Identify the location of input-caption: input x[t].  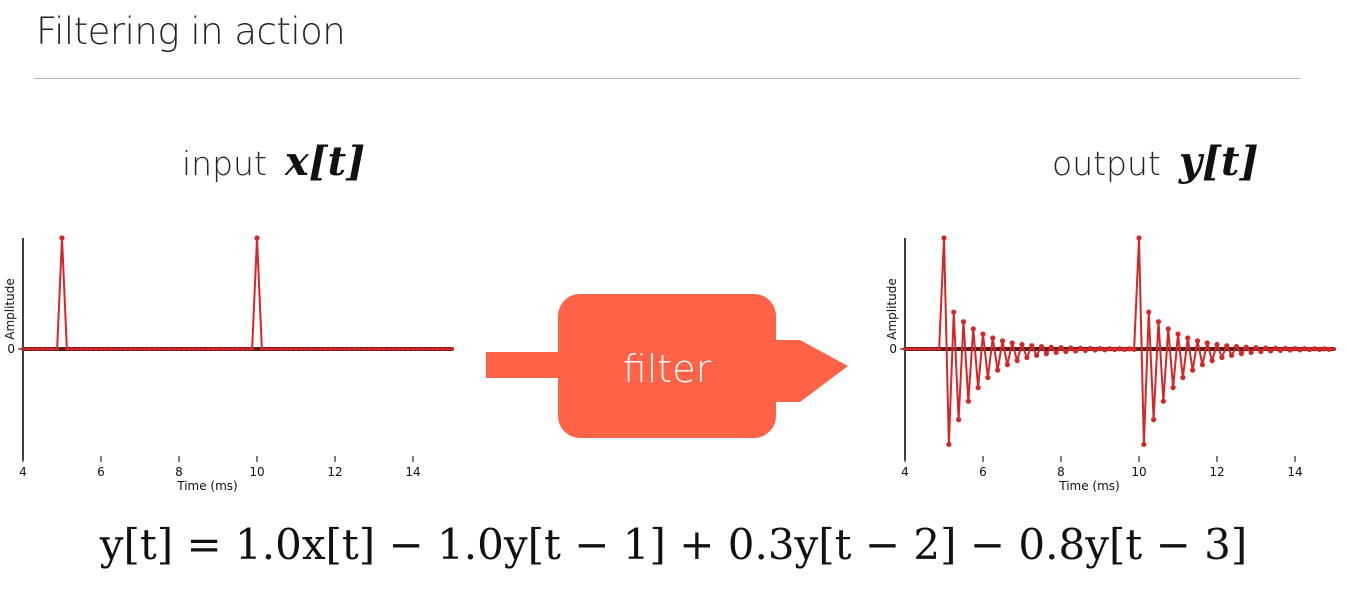
(273, 168).